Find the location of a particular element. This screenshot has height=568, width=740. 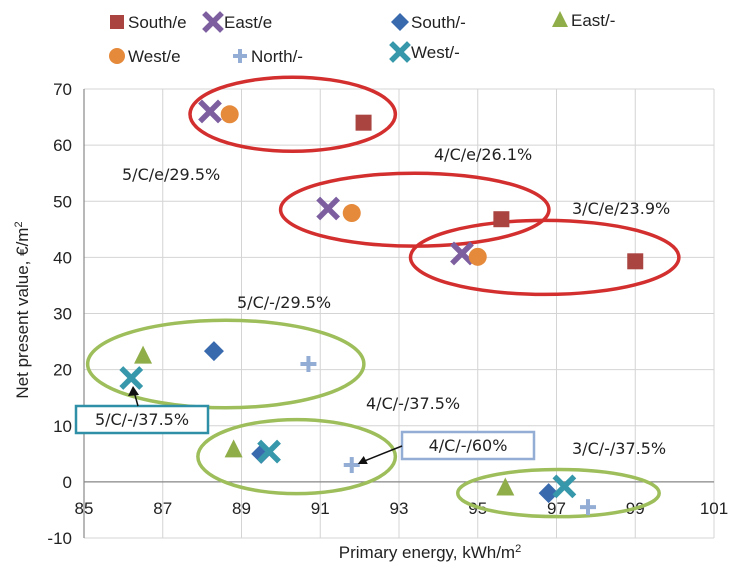

legend-item-west: West/- is located at coordinates (424, 52).